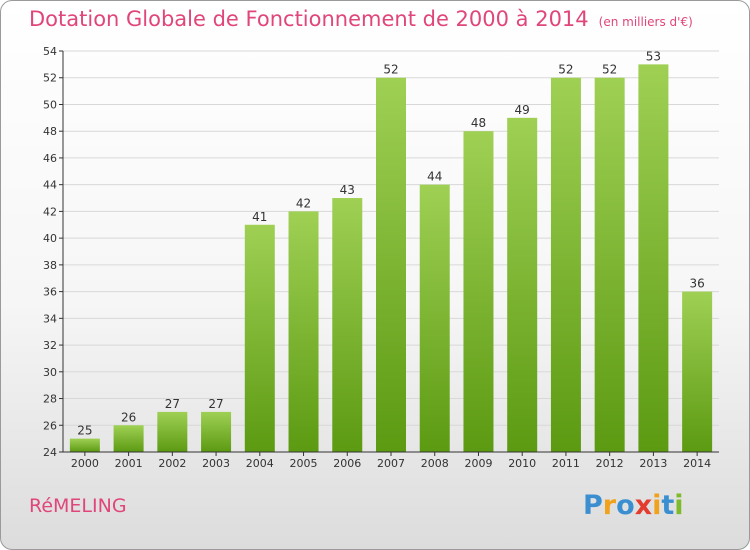 The image size is (750, 550). Describe the element at coordinates (50, 158) in the screenshot. I see `y-tick-label: 46` at that location.